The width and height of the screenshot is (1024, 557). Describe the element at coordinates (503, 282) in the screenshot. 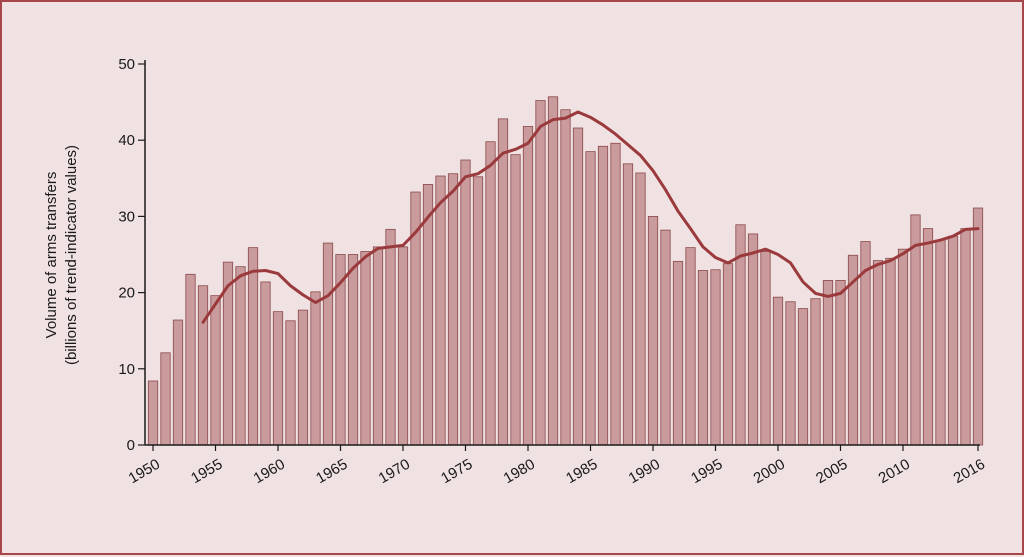

I see `bar-1978` at that location.